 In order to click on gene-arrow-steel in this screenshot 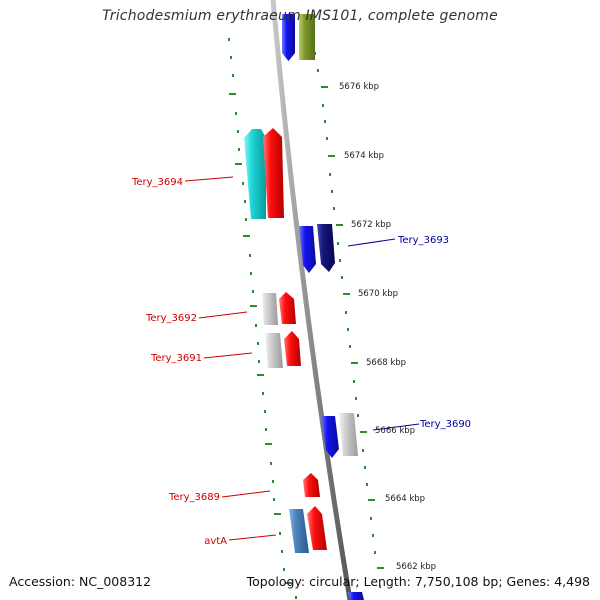, I will do `click(299, 531)`.